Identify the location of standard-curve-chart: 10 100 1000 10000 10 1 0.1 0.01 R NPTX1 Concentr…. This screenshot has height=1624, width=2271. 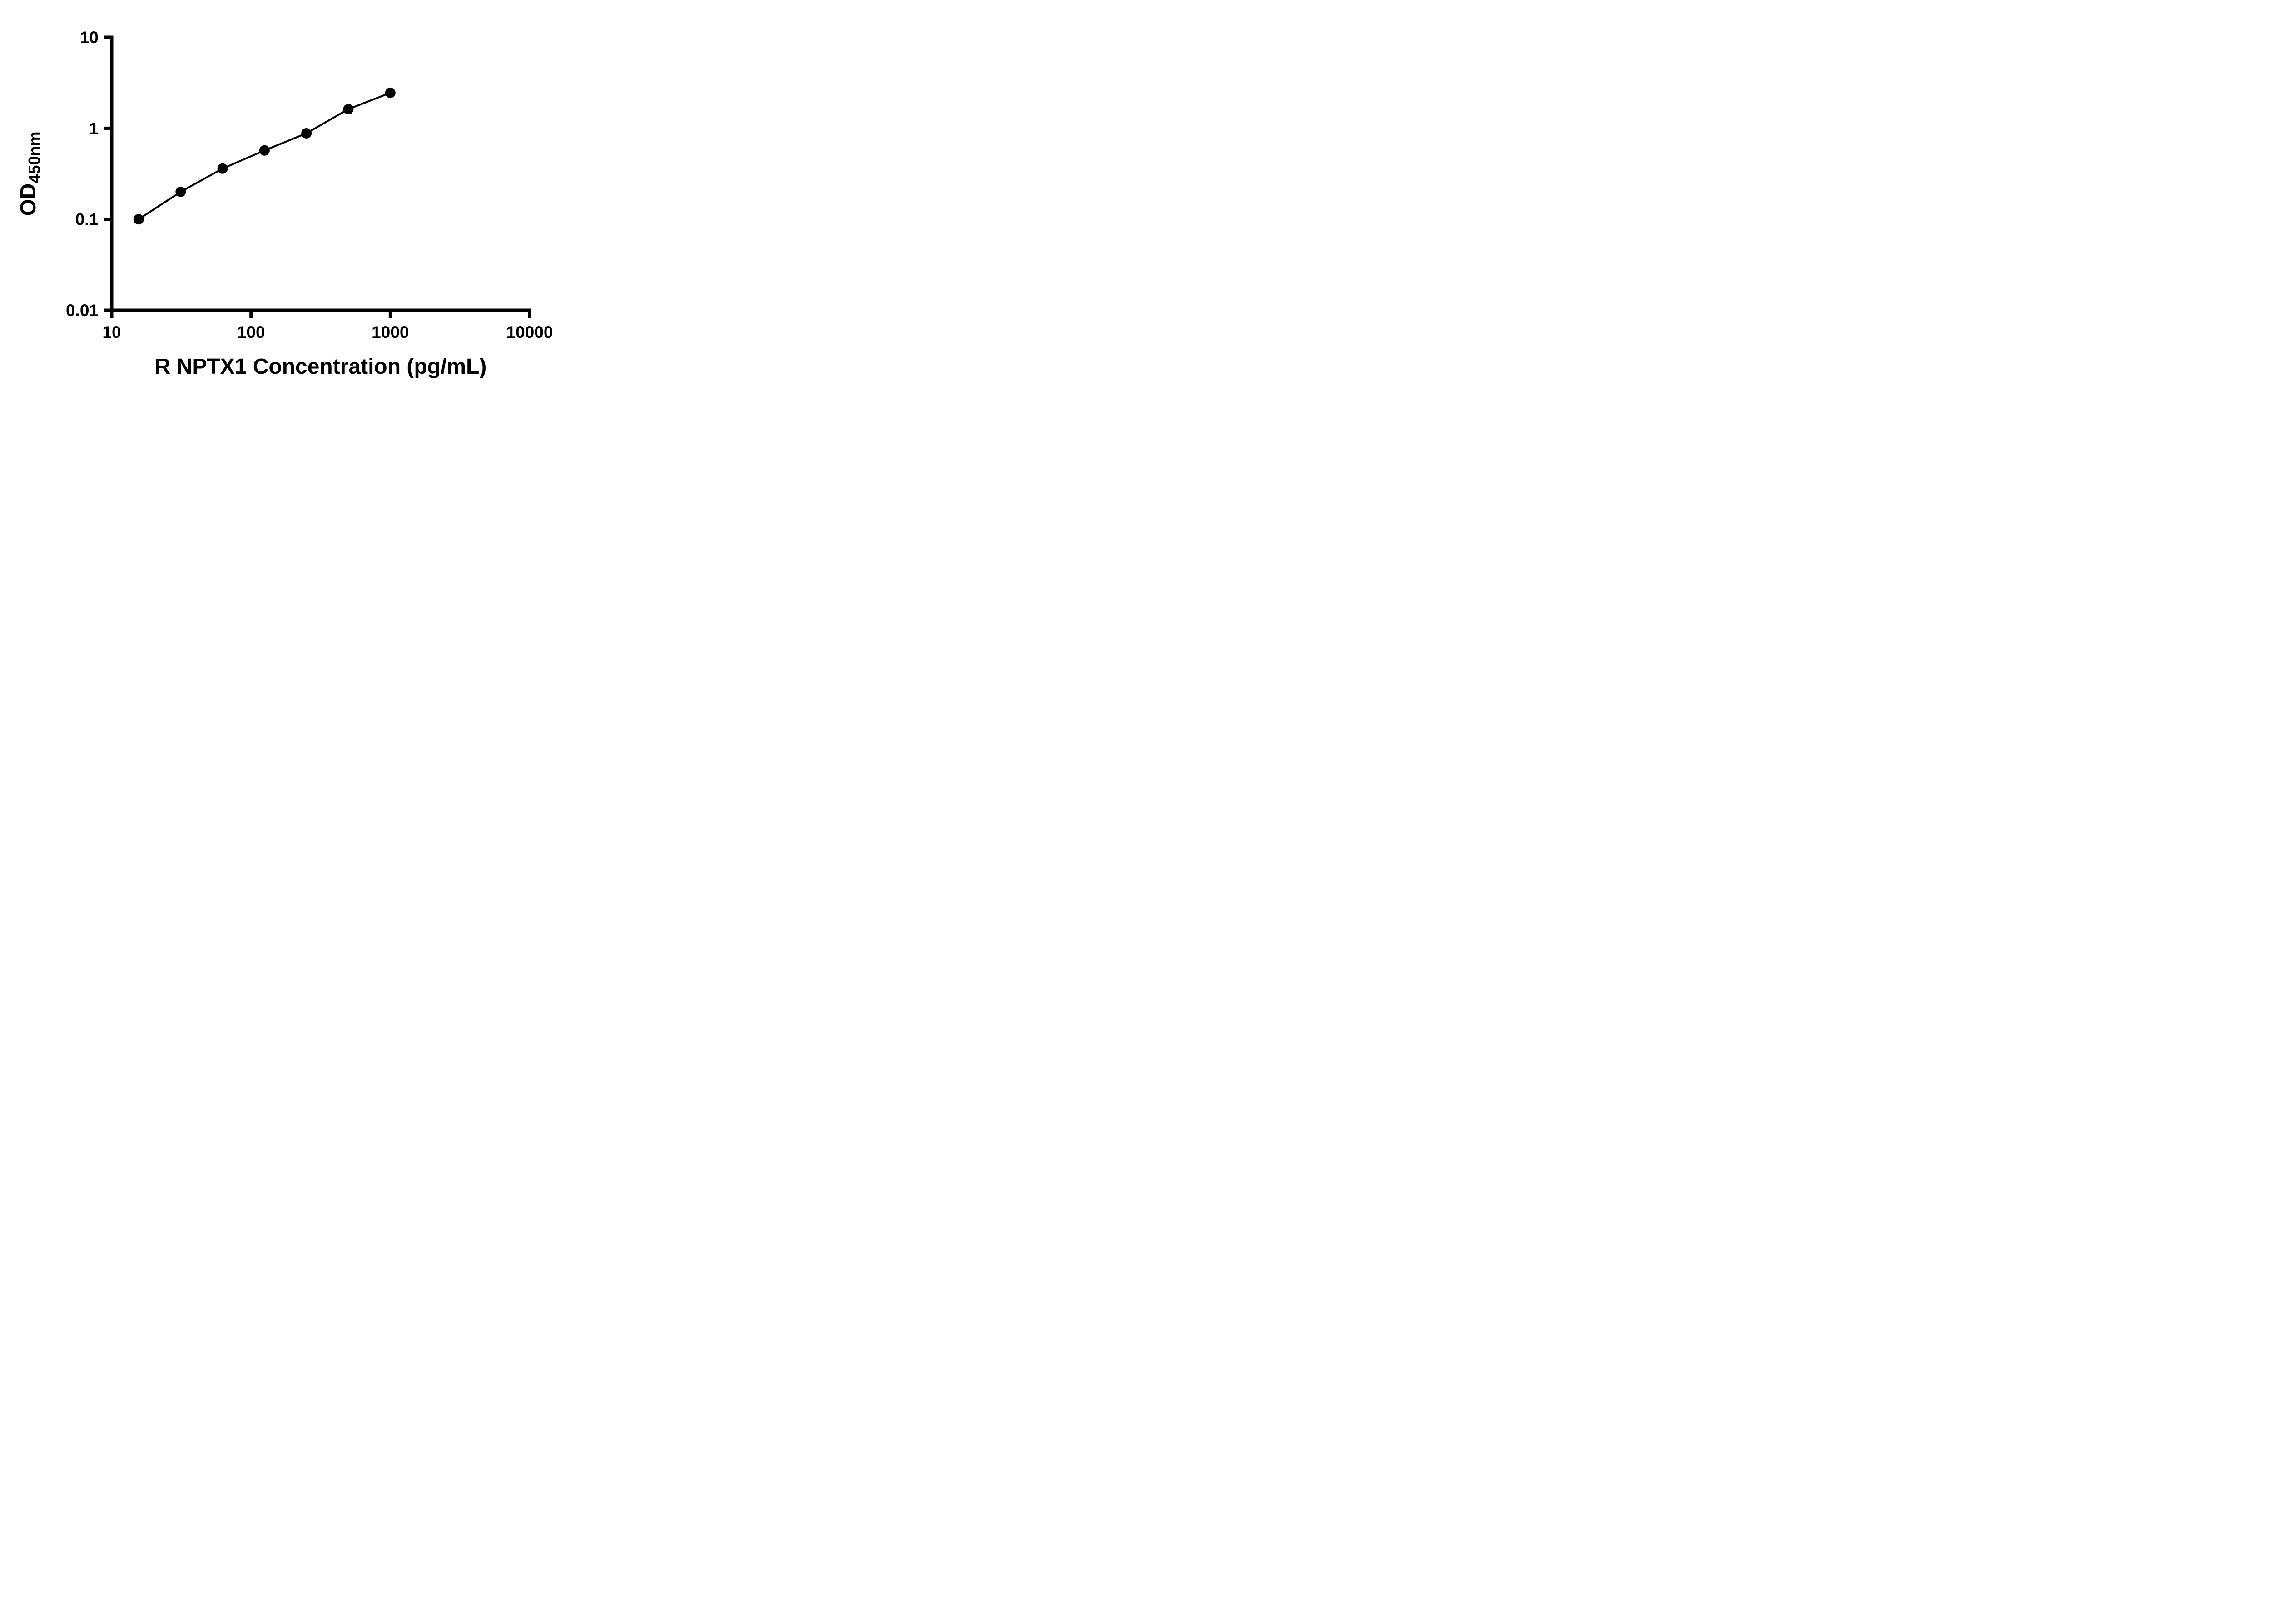
(284, 203).